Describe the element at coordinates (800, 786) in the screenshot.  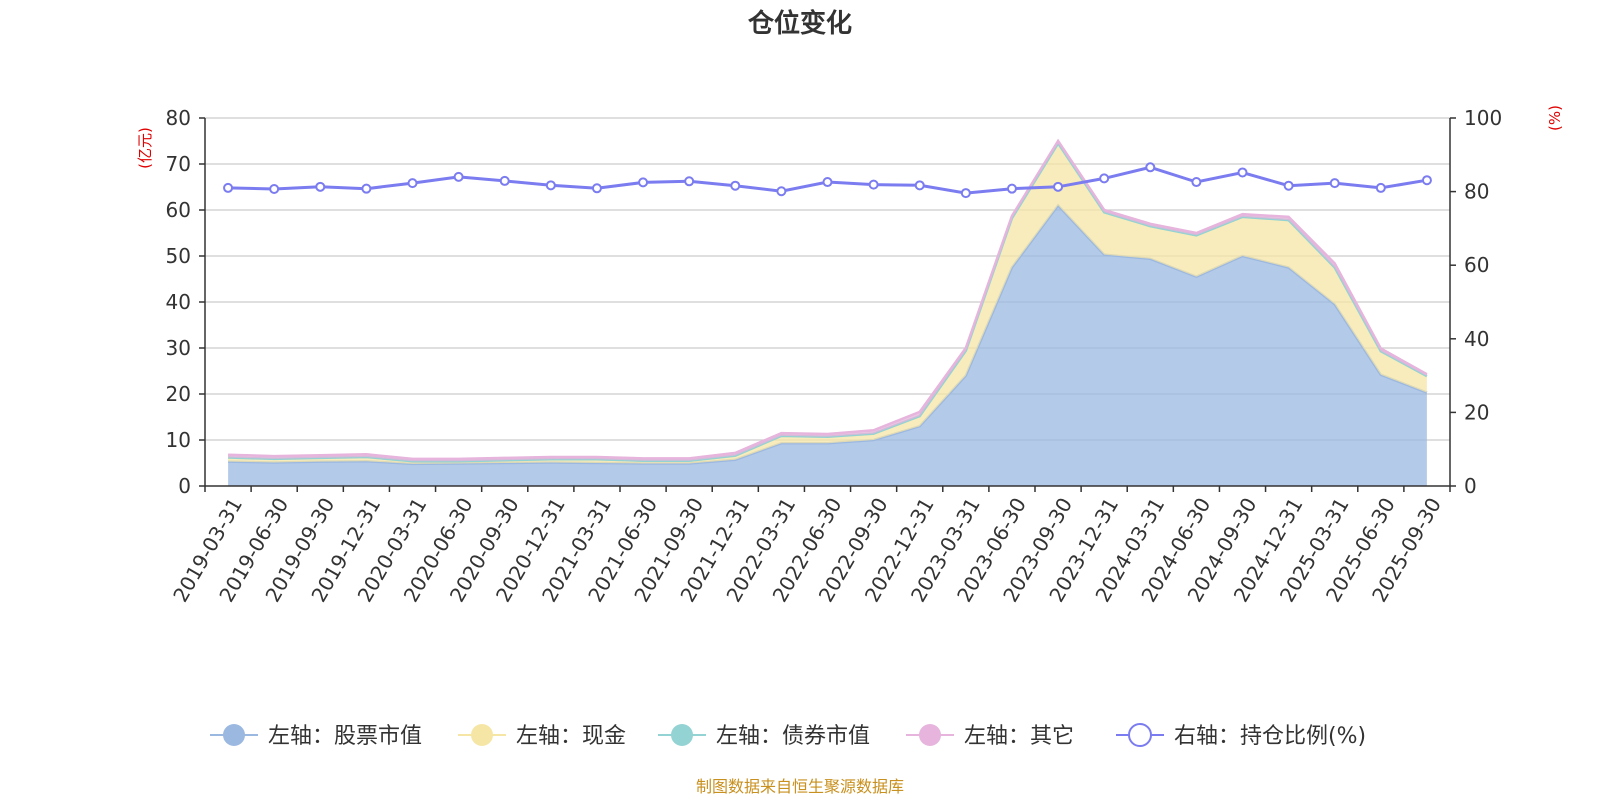
I see `source-note: 制图数据来自恒生聚源数据库` at that location.